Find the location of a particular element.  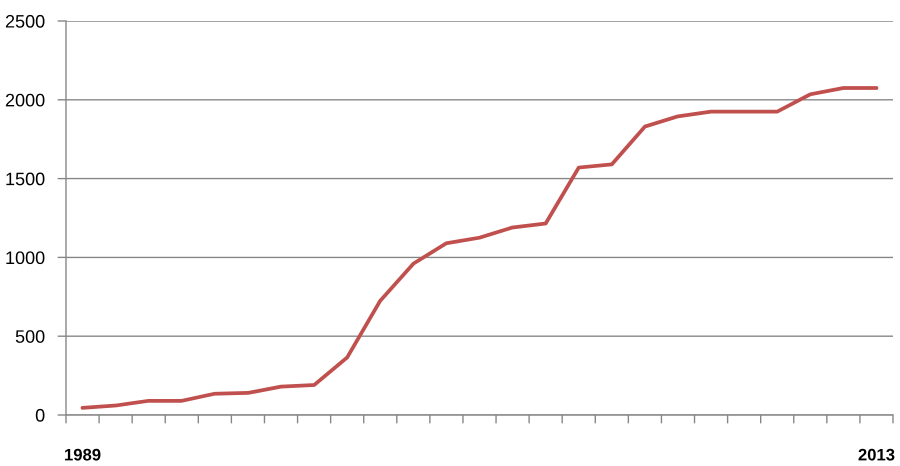

y-tick-label: 0 is located at coordinates (40, 415).